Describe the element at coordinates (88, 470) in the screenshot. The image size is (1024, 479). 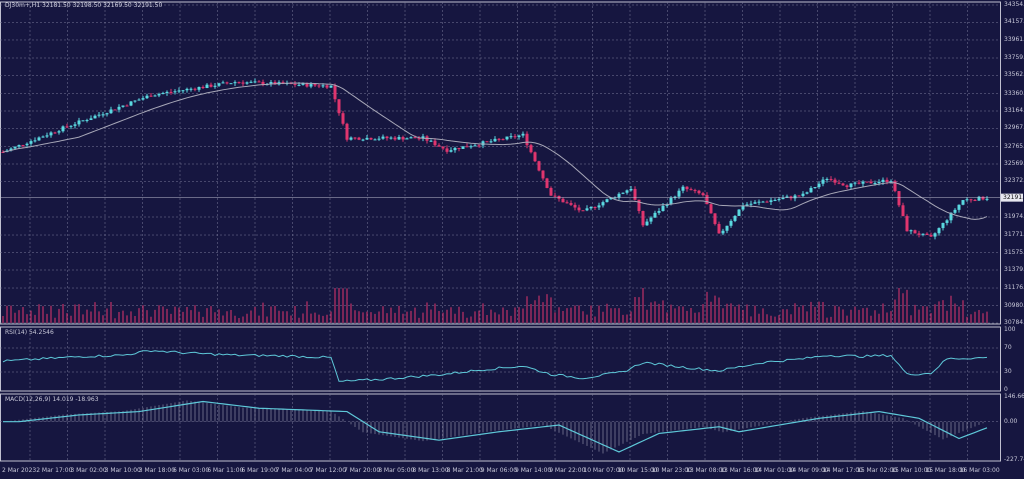
I see `time-tick-label: 3 Mar 02:00` at that location.